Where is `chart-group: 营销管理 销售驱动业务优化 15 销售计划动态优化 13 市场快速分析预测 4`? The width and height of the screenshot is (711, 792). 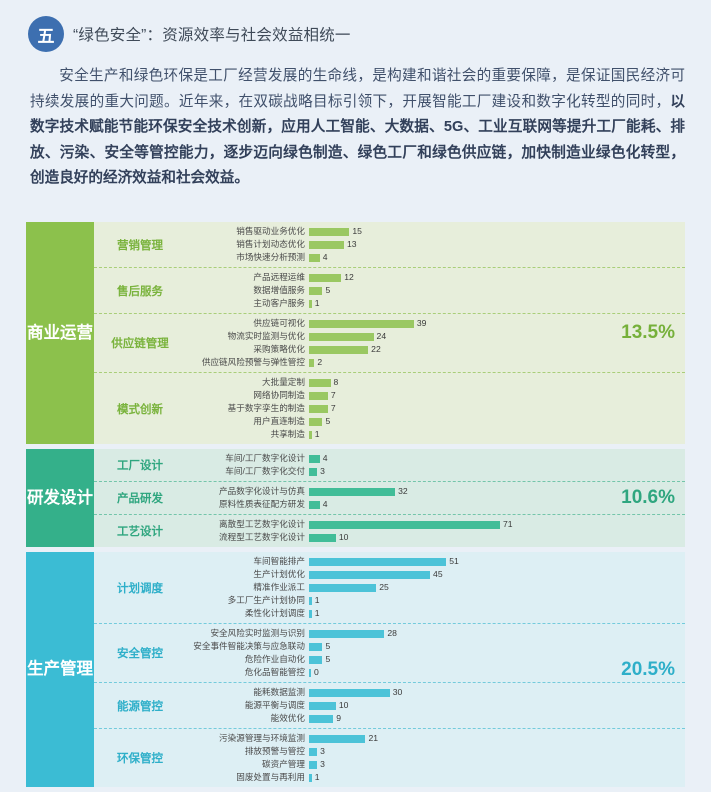 chart-group: 营销管理 销售驱动业务优化 15 销售计划动态优化 13 市场快速分析预测 4 is located at coordinates (389, 244).